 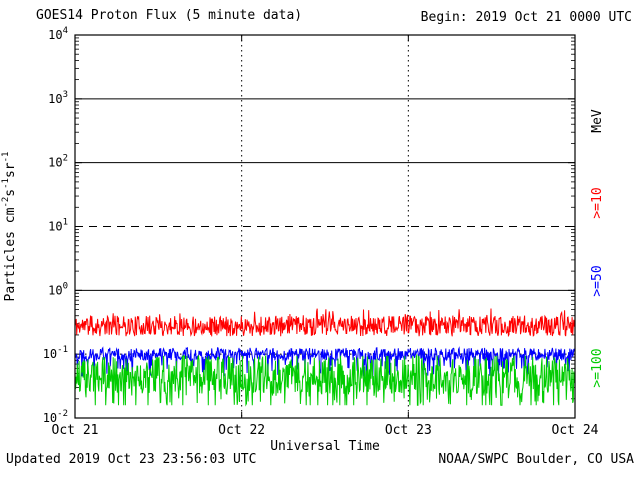 I want to click on begin-label: Begin: 2019 Oct 21 0000 UTC, so click(x=526, y=17).